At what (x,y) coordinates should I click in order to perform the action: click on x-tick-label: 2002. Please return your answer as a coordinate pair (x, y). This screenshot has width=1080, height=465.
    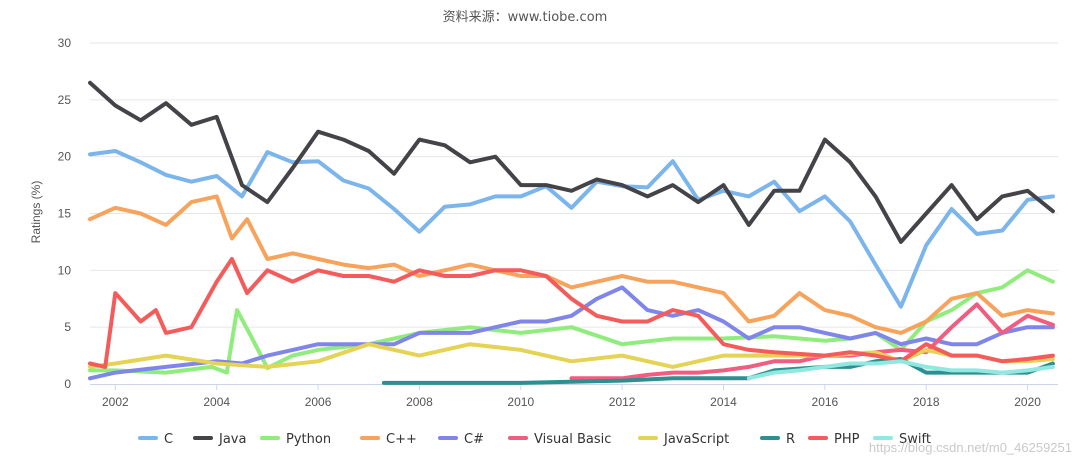
    Looking at the image, I should click on (115, 402).